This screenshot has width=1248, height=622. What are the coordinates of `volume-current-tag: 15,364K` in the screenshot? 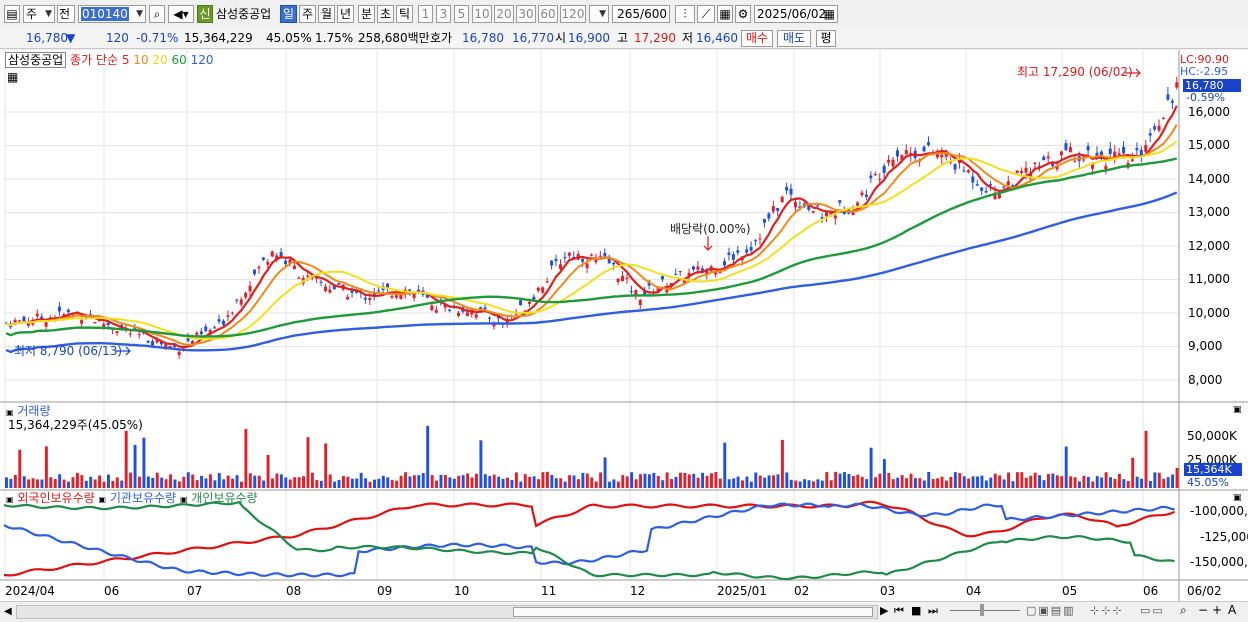 It's located at (1213, 469).